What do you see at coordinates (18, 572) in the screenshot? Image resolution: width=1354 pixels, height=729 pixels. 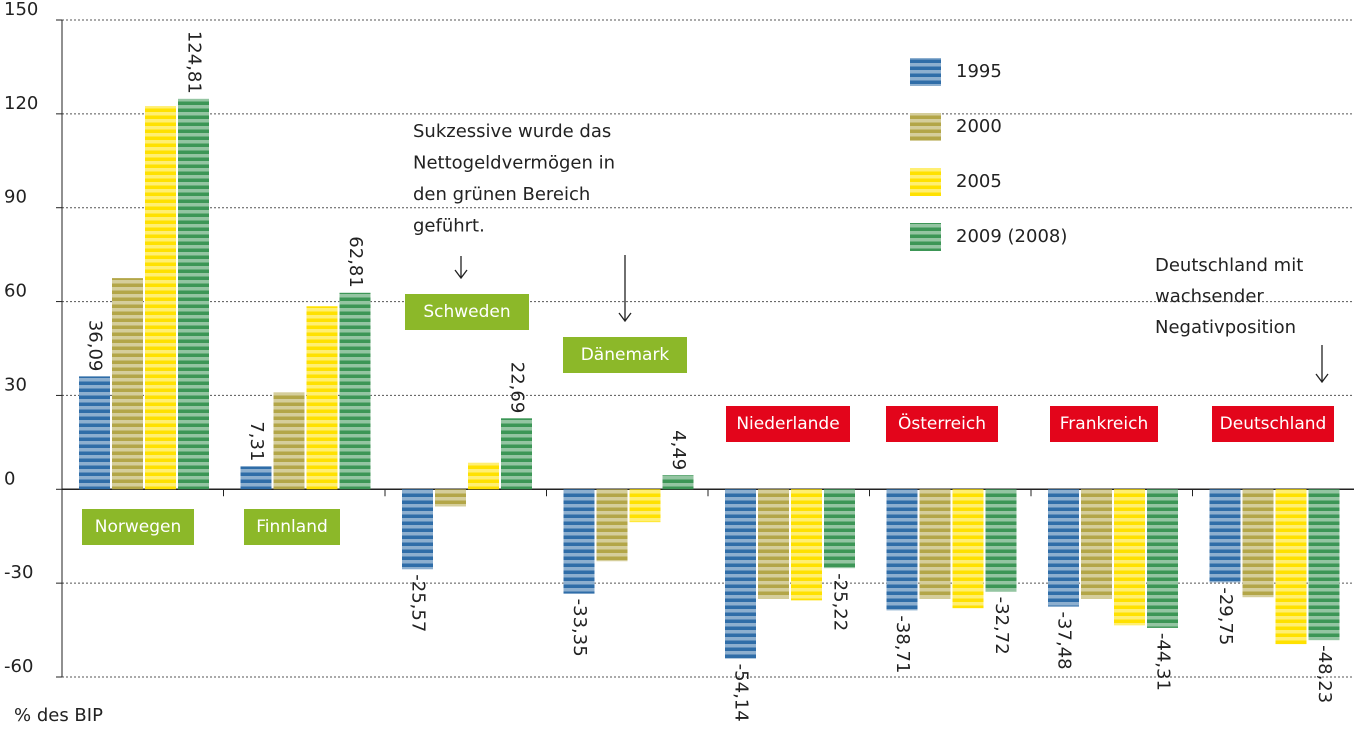 I see `y-tick-label: -30` at bounding box center [18, 572].